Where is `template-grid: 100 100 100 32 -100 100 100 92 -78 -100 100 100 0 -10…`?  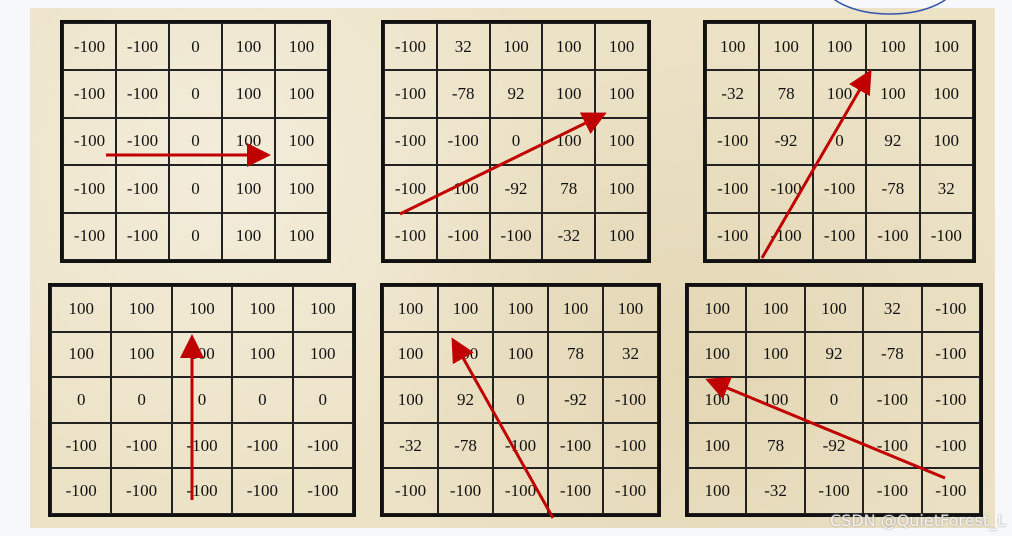 template-grid: 100 100 100 32 -100 100 100 92 -78 -100 100 100 0 -10… is located at coordinates (834, 400).